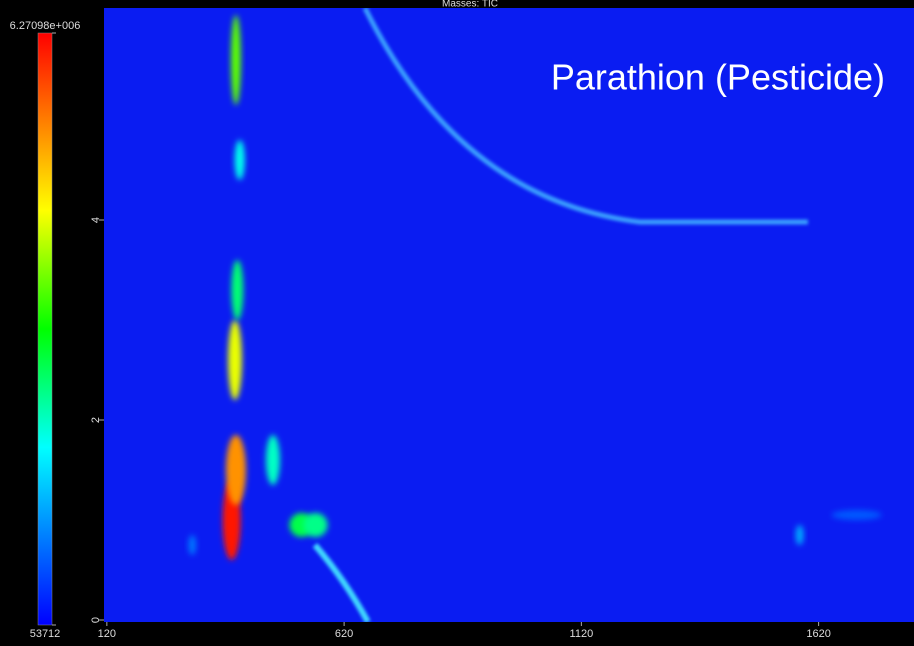 This screenshot has width=914, height=646. What do you see at coordinates (470, 5) in the screenshot?
I see `chart-title: Masses: TIC` at bounding box center [470, 5].